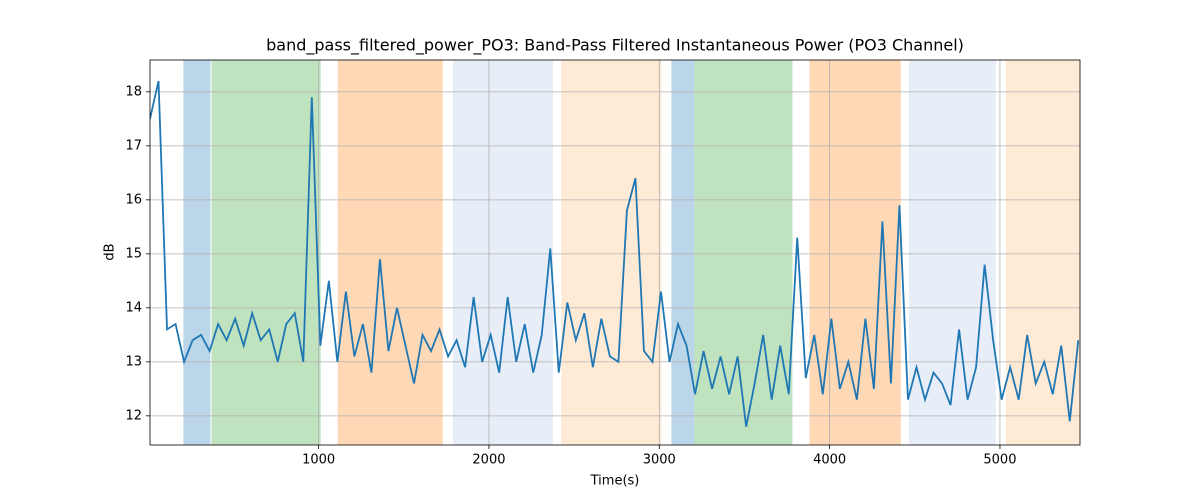  Describe the element at coordinates (133, 199) in the screenshot. I see `y-tick-label: 16` at that location.